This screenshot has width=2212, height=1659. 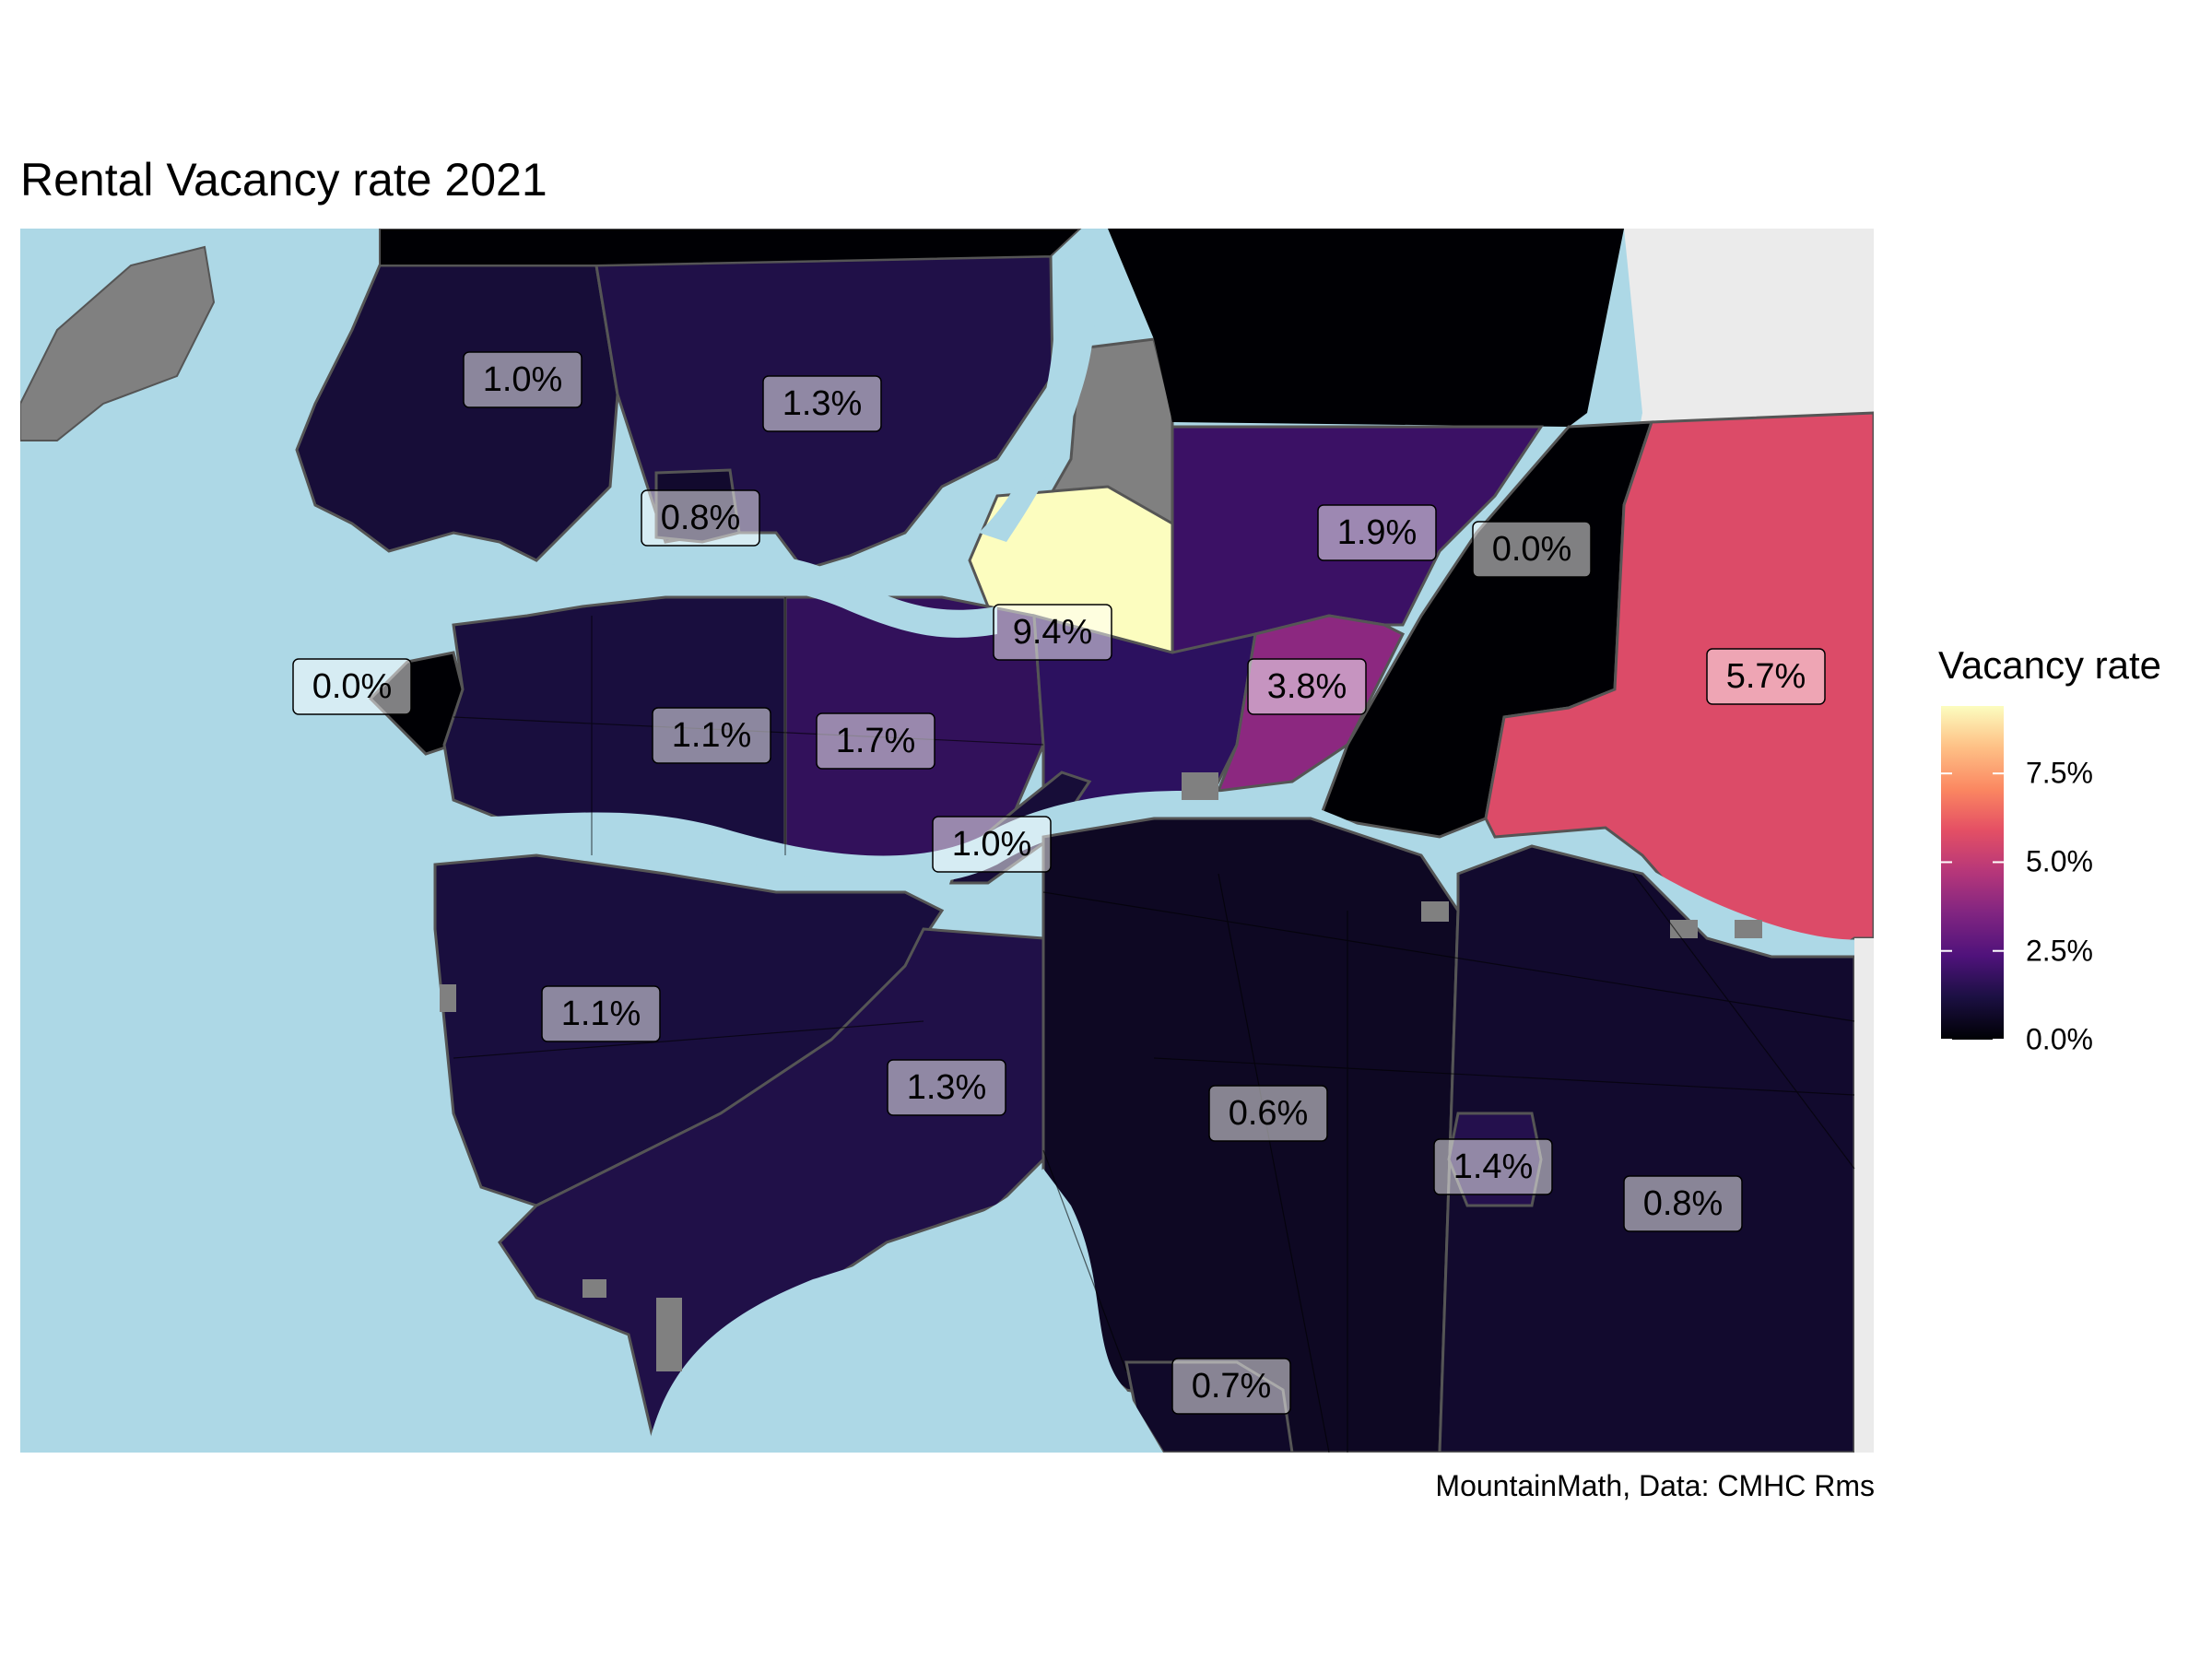 I want to click on region-label-port-moody: 9.4%, so click(x=1052, y=632).